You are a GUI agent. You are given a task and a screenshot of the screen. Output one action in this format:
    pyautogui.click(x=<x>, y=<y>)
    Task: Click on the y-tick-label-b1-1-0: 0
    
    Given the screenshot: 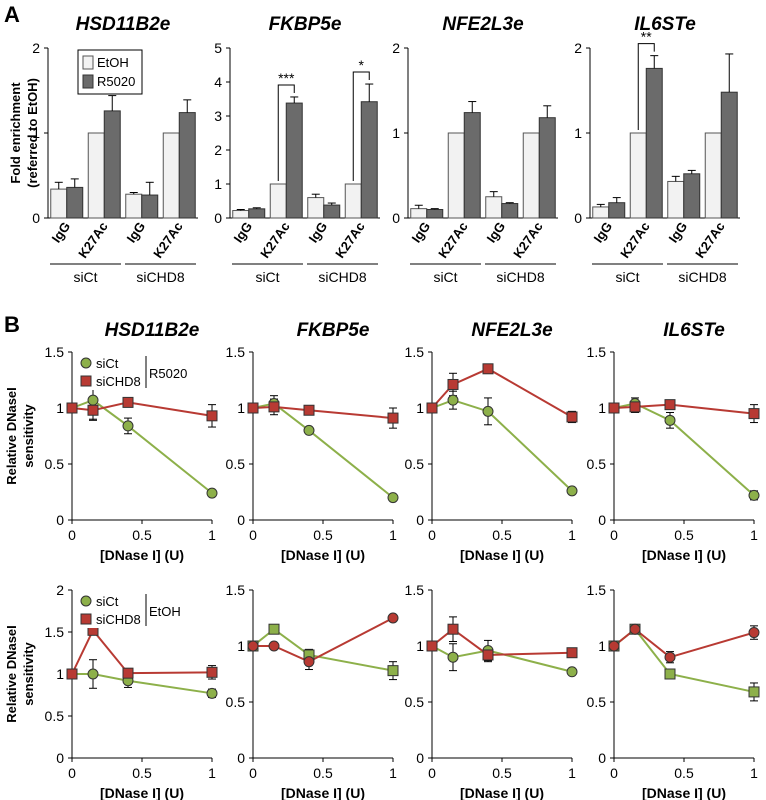 What is the action you would take?
    pyautogui.click(x=241, y=520)
    